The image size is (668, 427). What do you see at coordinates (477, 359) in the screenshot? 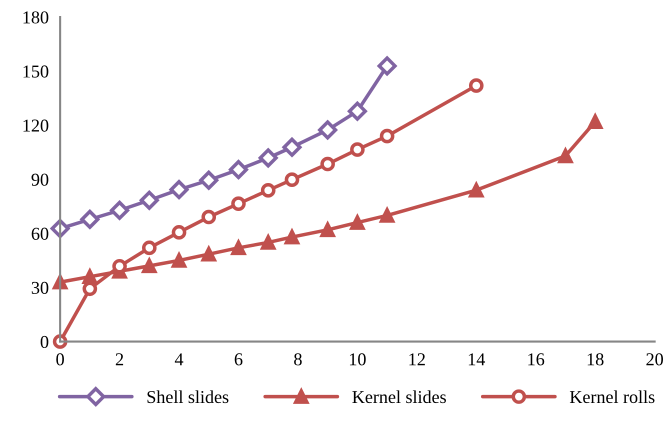
I see `x-tick-label: 14` at bounding box center [477, 359].